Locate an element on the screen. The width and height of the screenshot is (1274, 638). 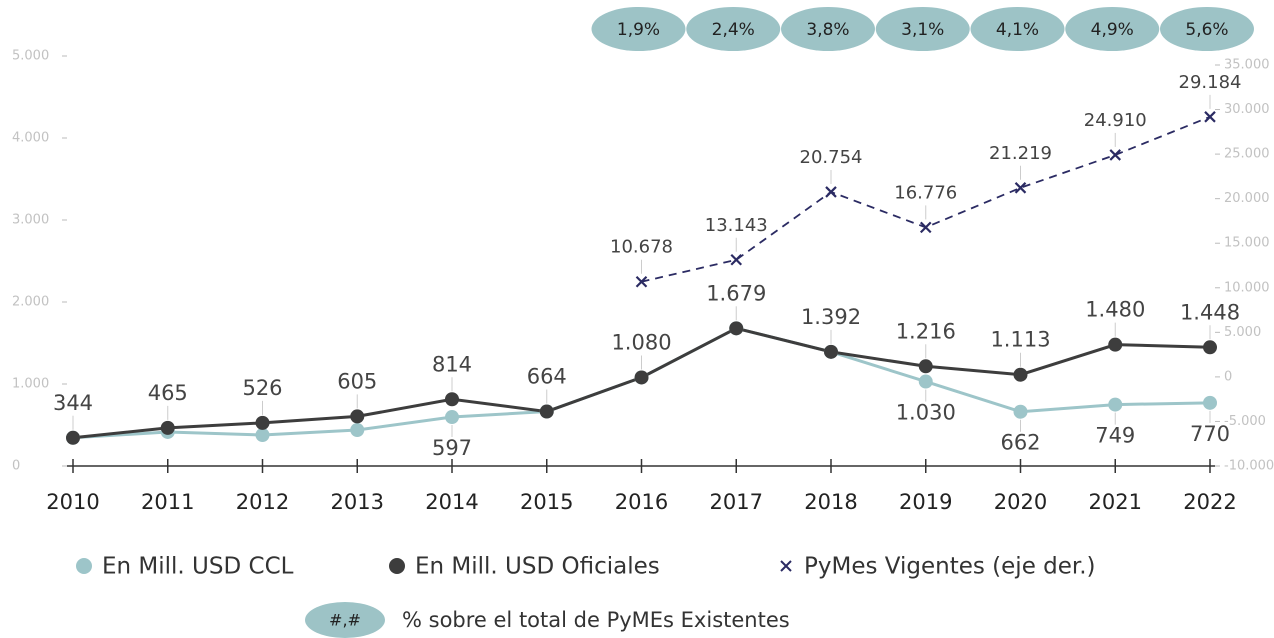
share-label: 4,9% is located at coordinates (1112, 30).